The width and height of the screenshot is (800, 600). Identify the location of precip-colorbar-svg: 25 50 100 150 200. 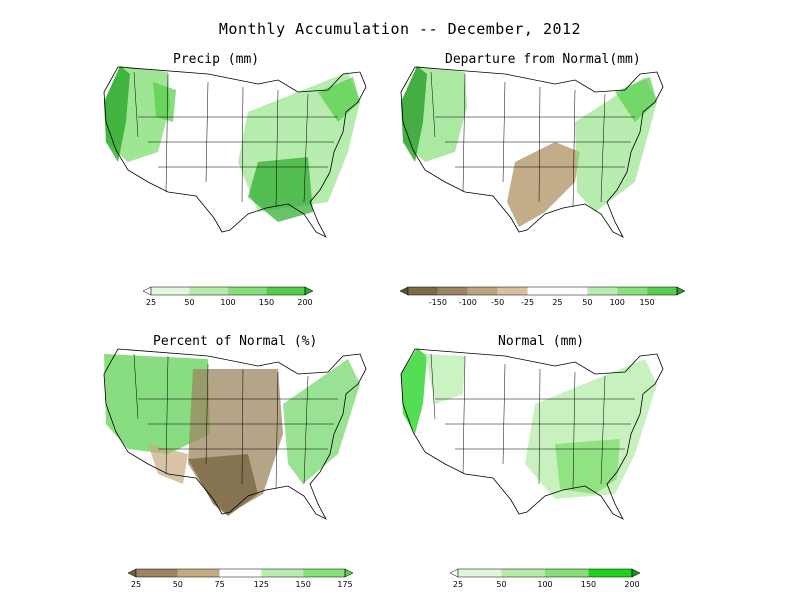
(228, 296).